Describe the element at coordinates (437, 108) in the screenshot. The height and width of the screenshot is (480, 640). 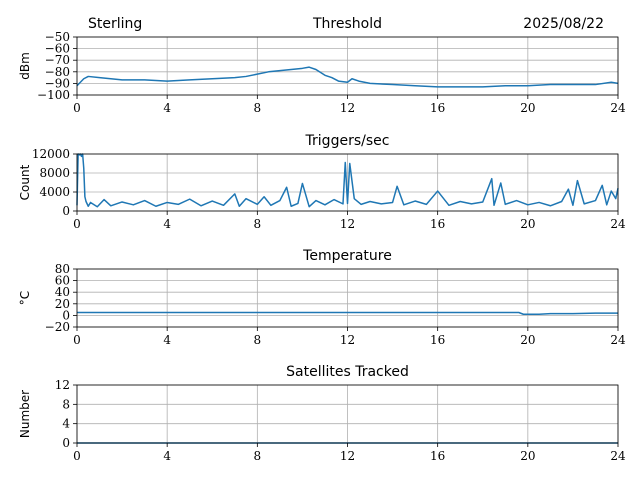
I see `threshold-xtick-label: 16` at that location.